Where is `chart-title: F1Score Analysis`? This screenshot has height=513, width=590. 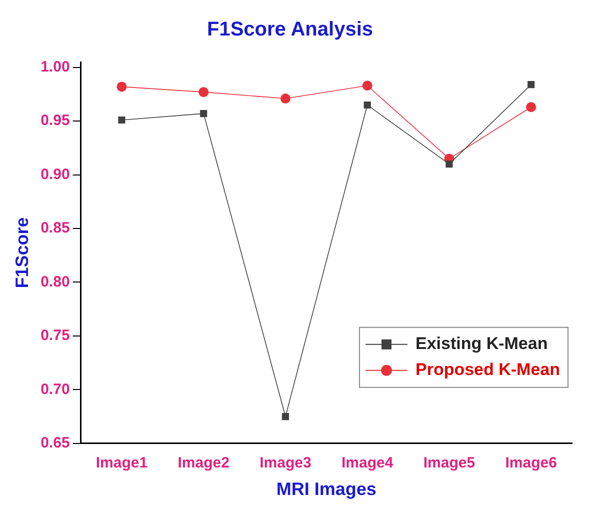
chart-title: F1Score Analysis is located at coordinates (290, 29).